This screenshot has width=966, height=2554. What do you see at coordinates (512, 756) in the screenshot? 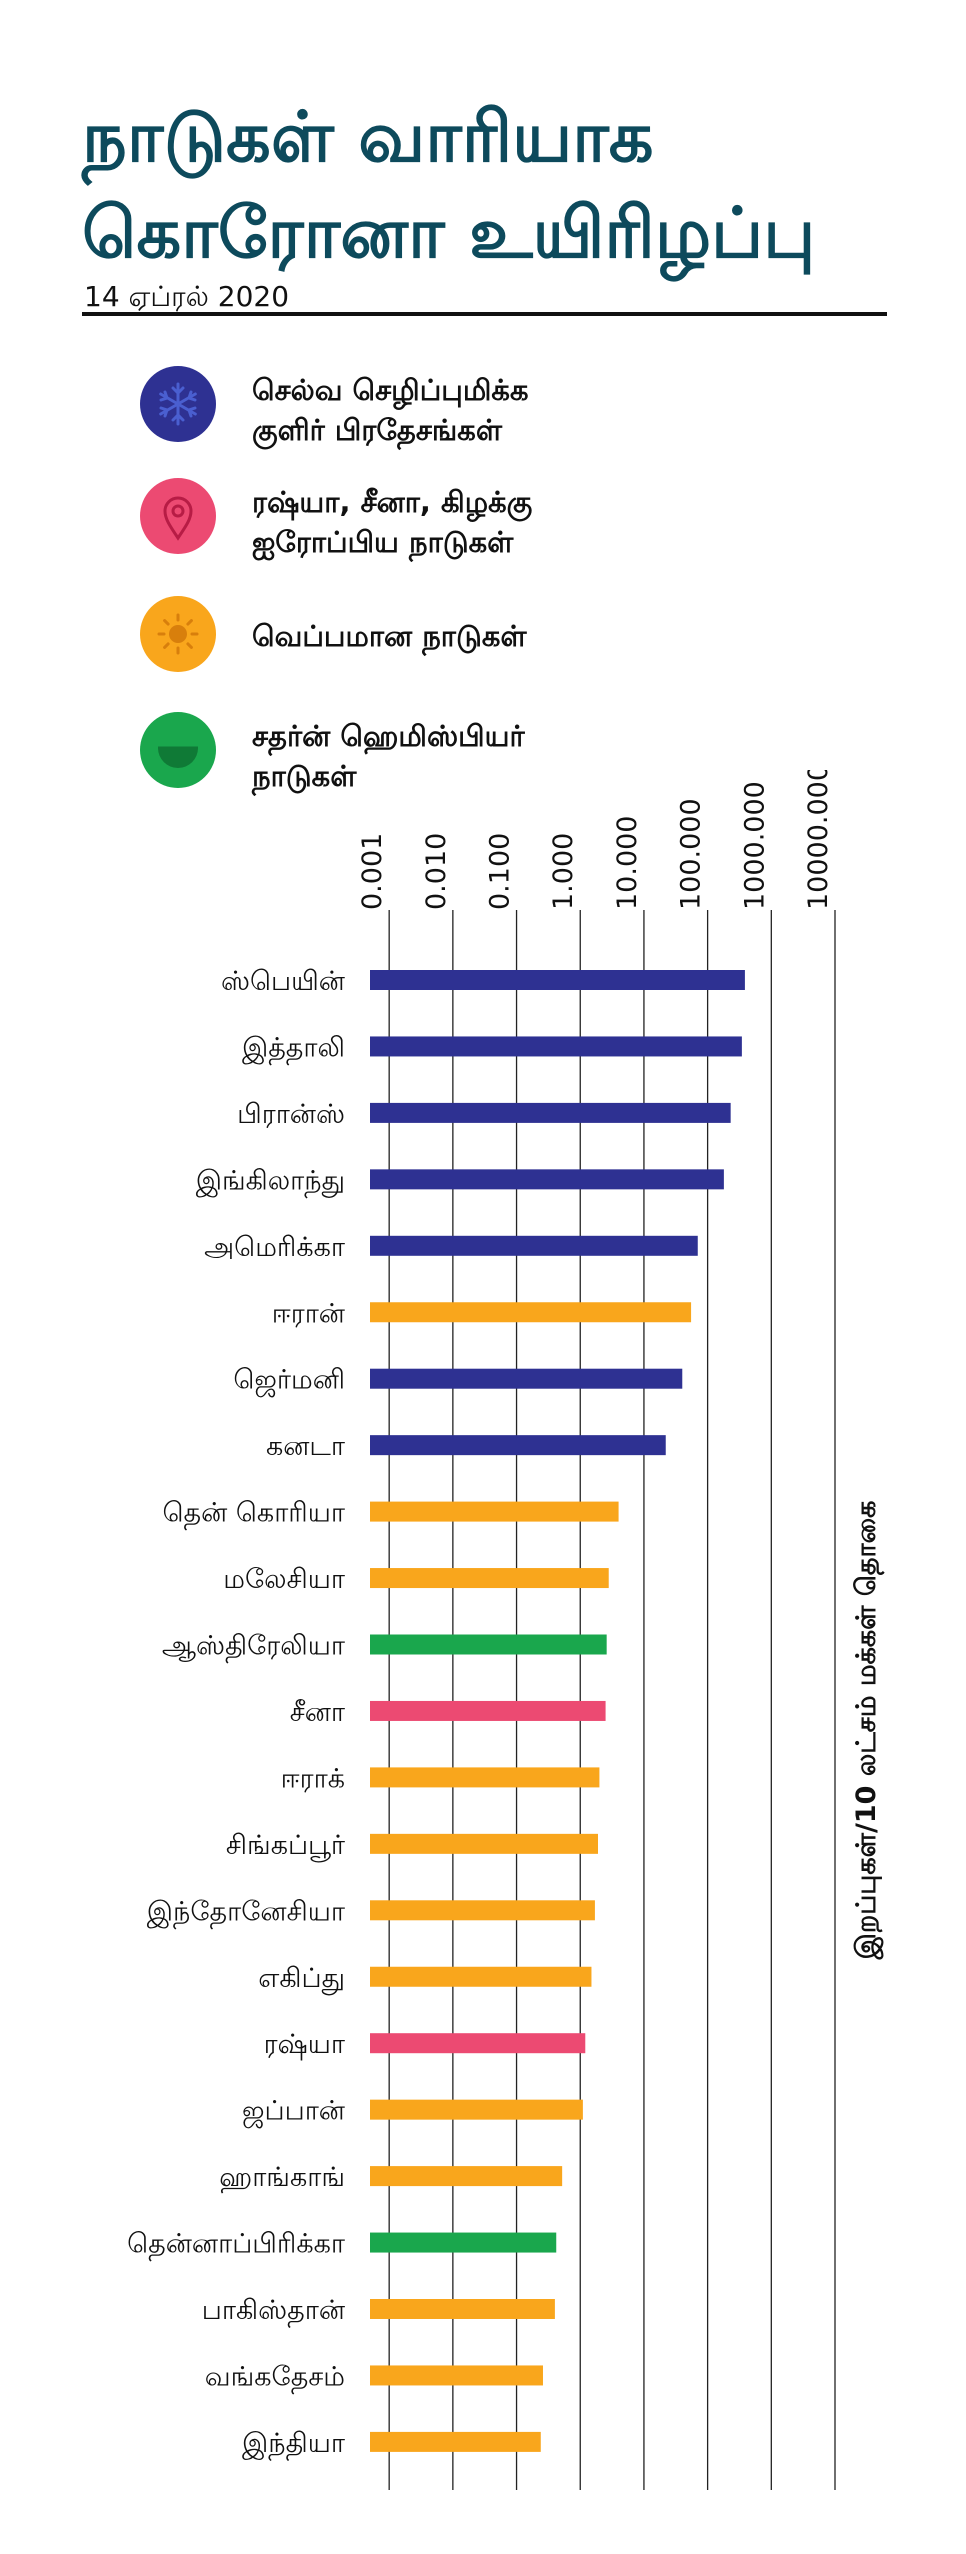
I see `legend-label: சதர்ன் ஹெமிஸ்பியர் நாடுகள்` at bounding box center [512, 756].